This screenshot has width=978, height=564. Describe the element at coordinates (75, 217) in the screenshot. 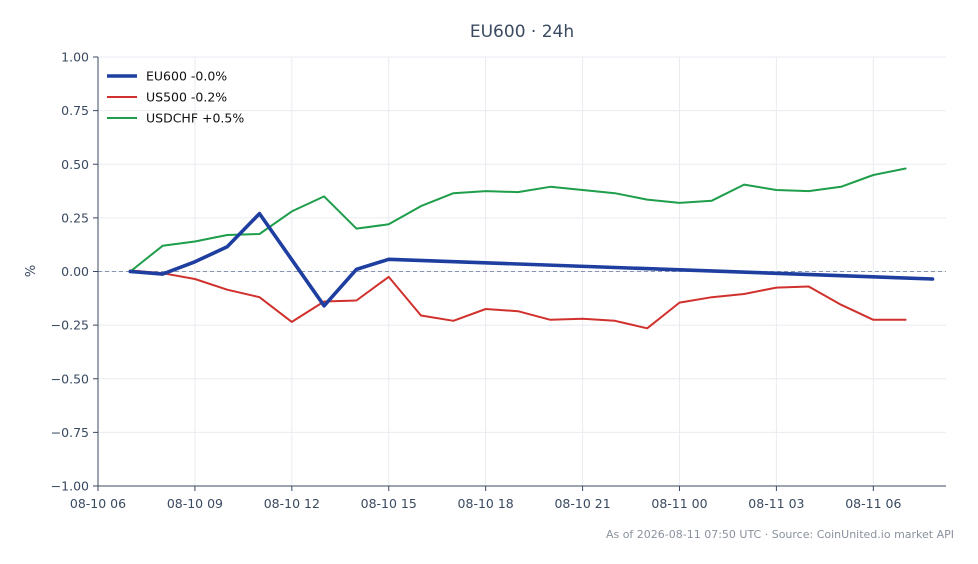

I see `y-tick-label: 0.25` at that location.